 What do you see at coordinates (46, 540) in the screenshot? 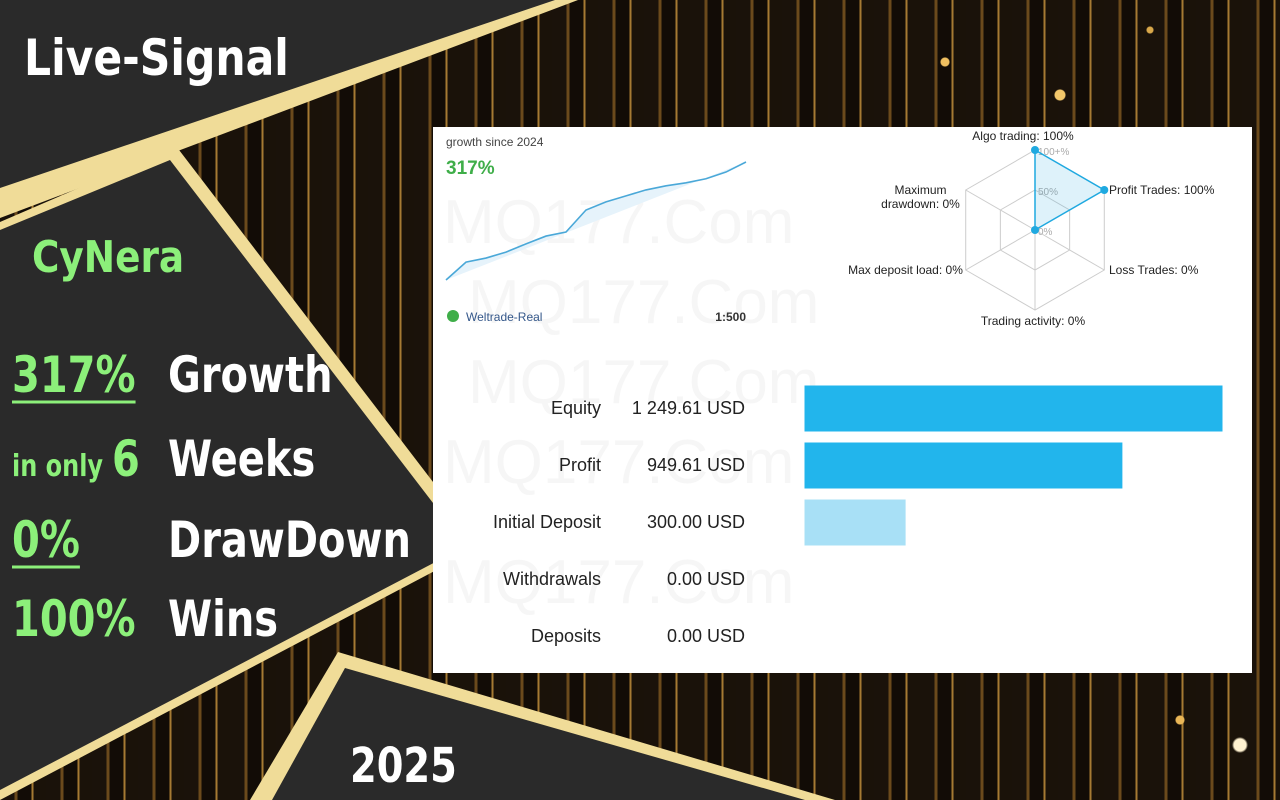
I see `stat-value: 0%` at bounding box center [46, 540].